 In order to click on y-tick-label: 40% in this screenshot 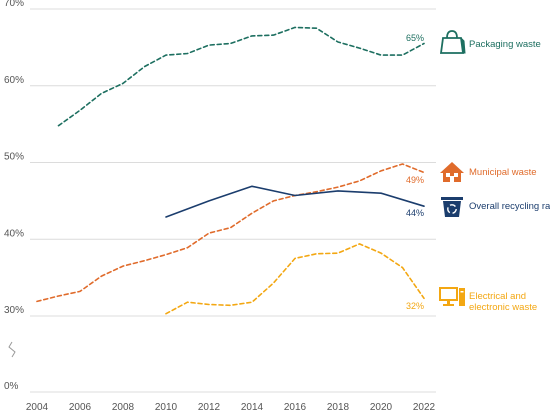, I will do `click(14, 233)`.